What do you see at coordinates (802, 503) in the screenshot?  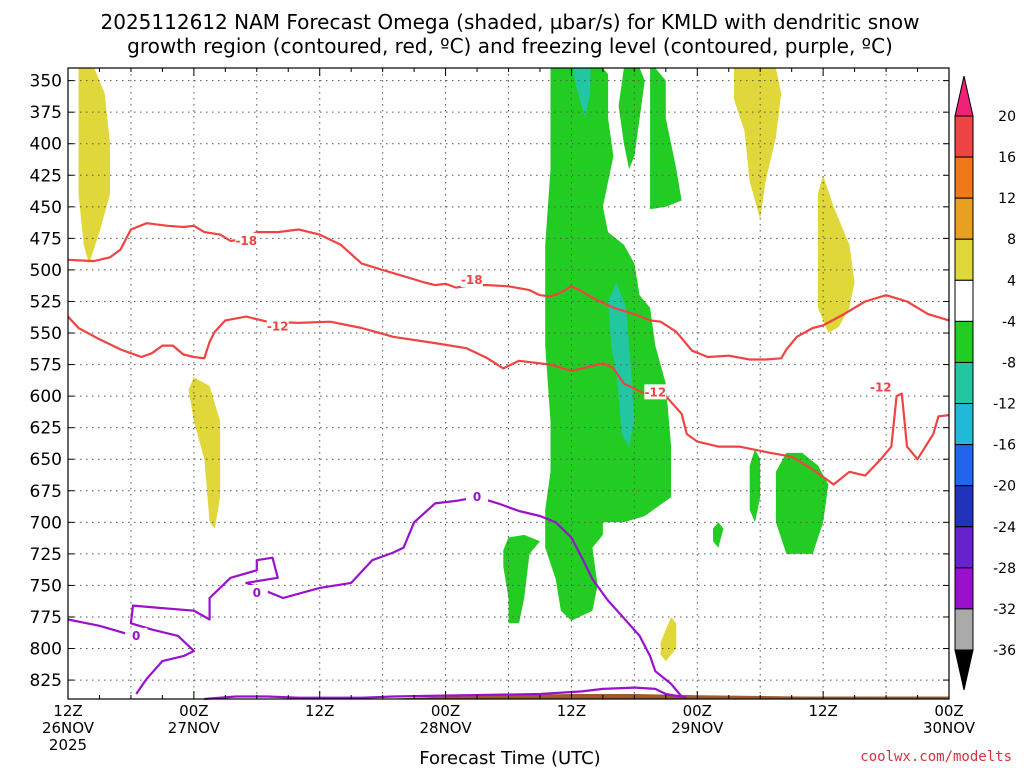 I see `omega-region-neg-right-b` at bounding box center [802, 503].